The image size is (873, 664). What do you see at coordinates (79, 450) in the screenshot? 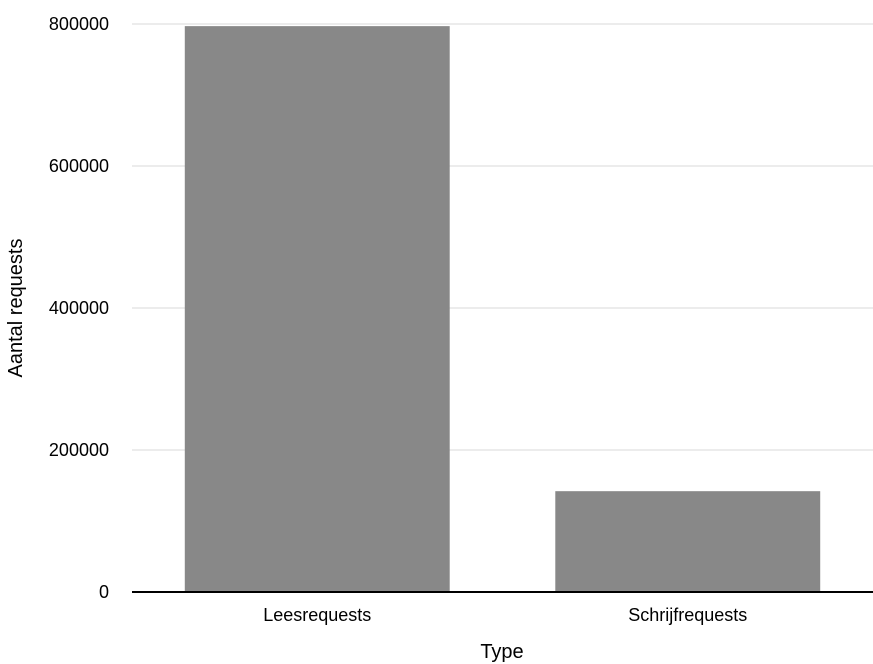
I see `y-tick-label: 200000` at bounding box center [79, 450].